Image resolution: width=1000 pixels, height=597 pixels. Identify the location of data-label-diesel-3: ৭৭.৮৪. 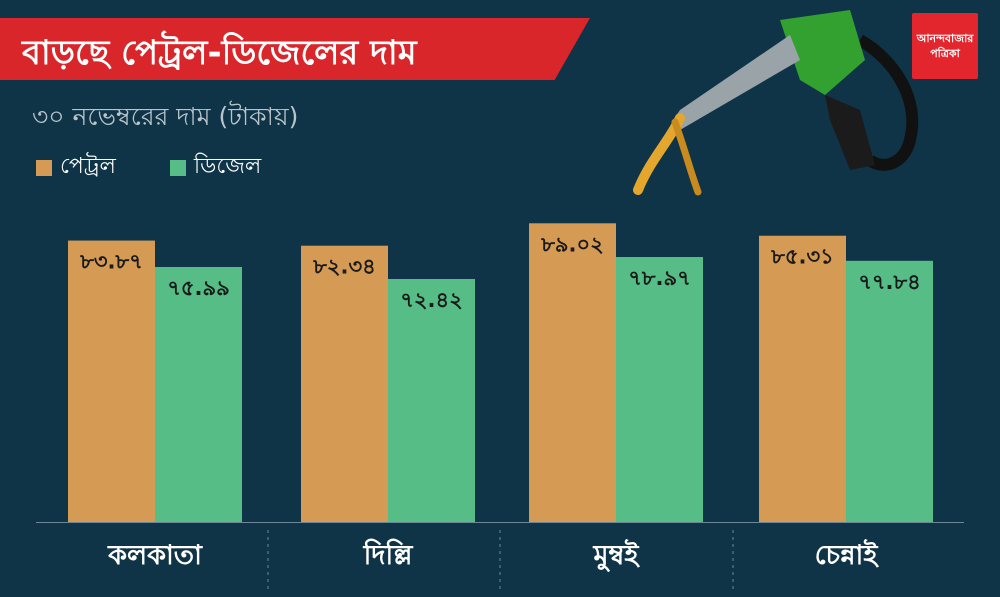
(889, 282).